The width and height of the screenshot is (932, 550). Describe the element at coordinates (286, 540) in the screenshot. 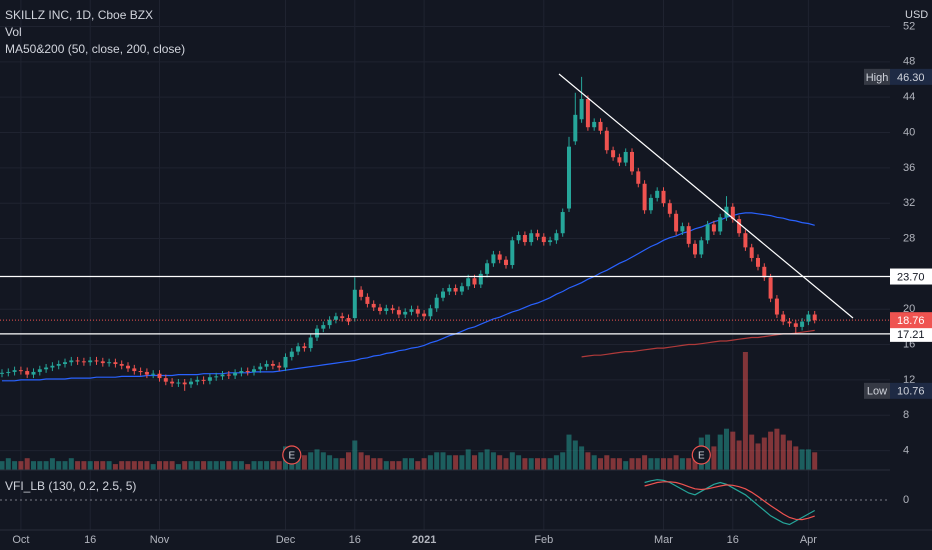

I see `x-tick-label: Dec` at that location.